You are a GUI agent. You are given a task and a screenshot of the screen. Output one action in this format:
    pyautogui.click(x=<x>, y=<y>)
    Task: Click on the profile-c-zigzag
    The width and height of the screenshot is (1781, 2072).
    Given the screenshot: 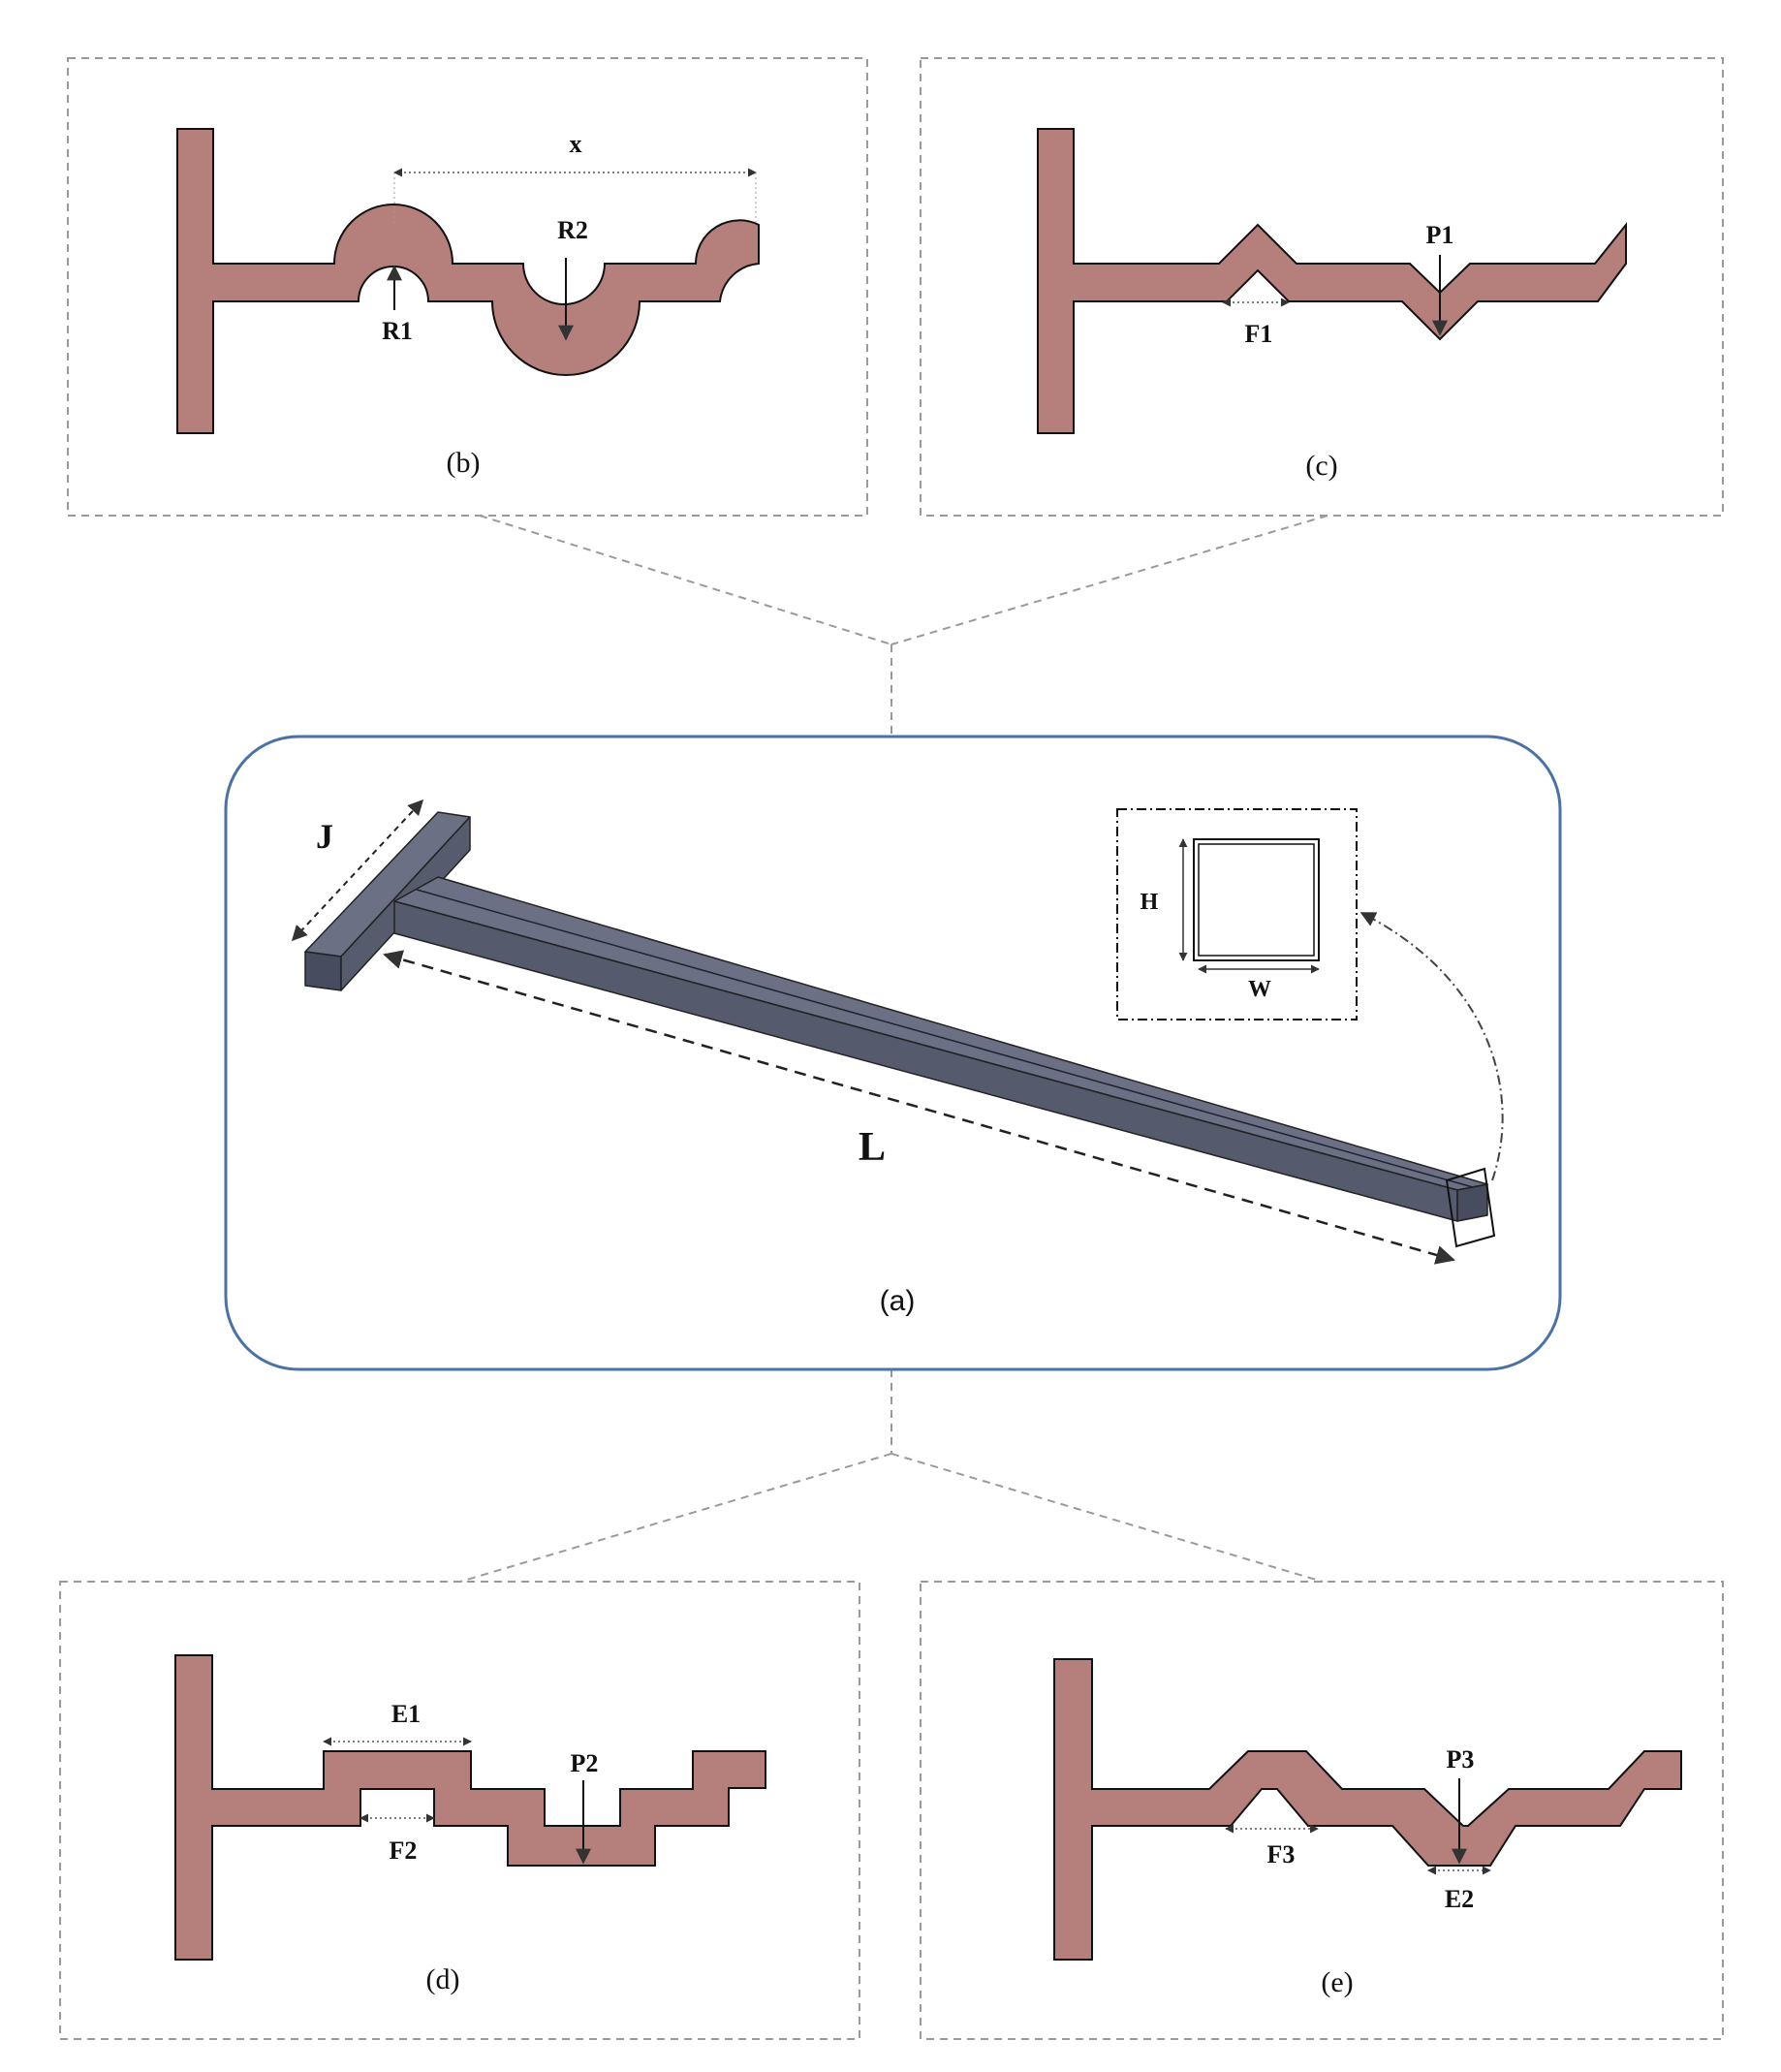 What is the action you would take?
    pyautogui.click(x=1332, y=281)
    